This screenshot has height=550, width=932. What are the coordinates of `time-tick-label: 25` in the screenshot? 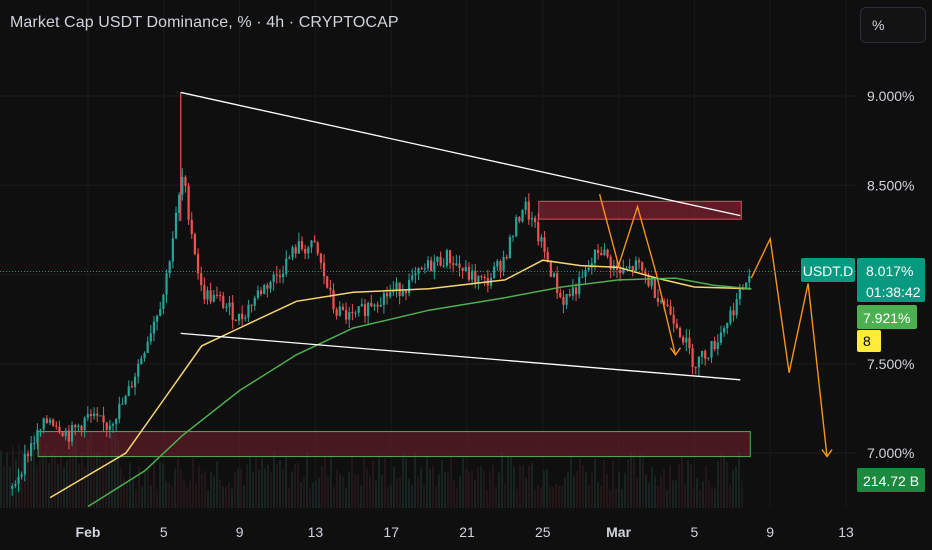 It's located at (543, 532).